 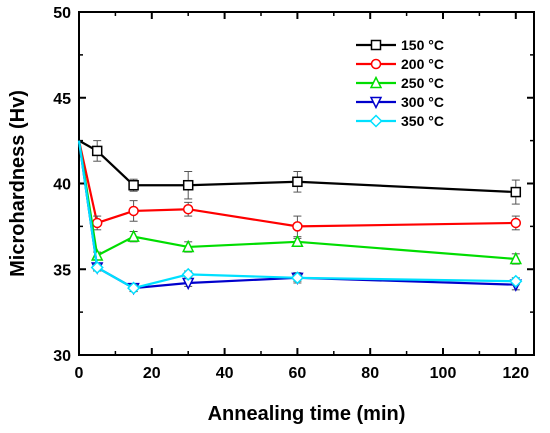 I want to click on legend-label: 250 °C, so click(x=422, y=83).